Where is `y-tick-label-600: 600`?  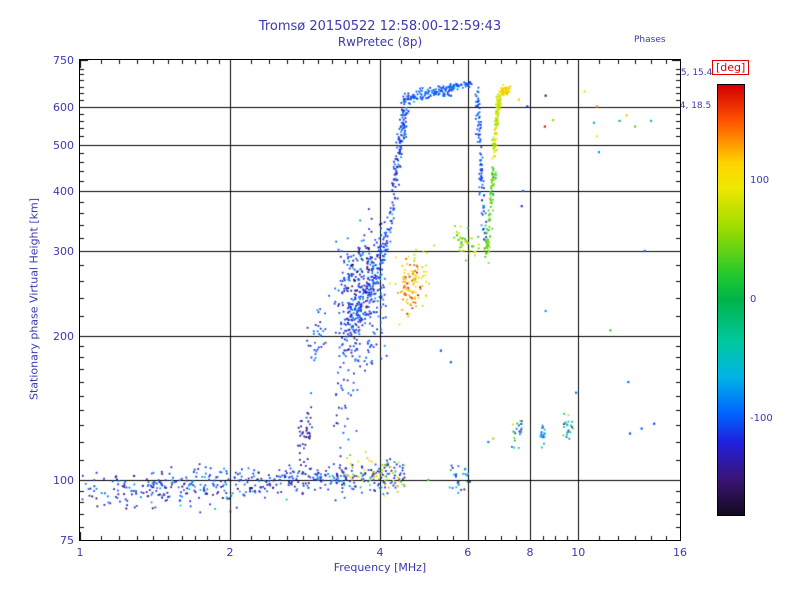
y-tick-label-600: 600 is located at coordinates (63, 107).